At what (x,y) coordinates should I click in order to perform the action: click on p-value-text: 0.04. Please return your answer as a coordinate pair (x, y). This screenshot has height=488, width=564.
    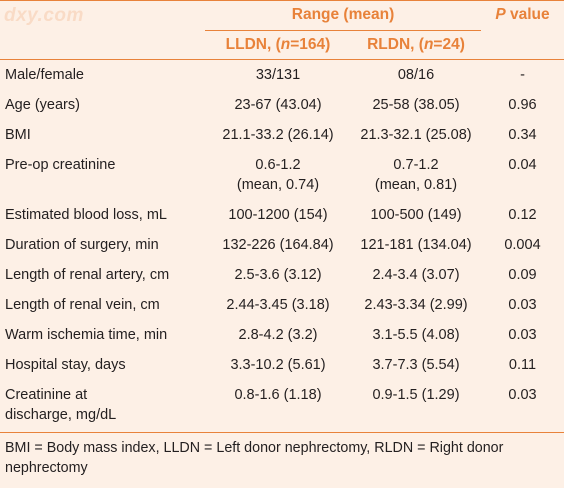
    Looking at the image, I should click on (522, 165).